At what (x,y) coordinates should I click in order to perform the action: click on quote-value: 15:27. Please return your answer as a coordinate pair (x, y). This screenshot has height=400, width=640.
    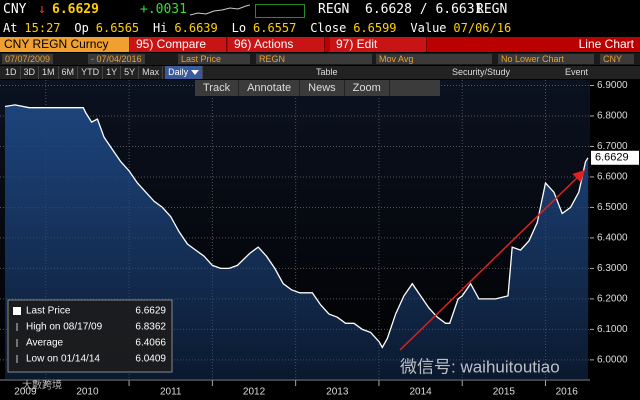
    Looking at the image, I should click on (42, 28).